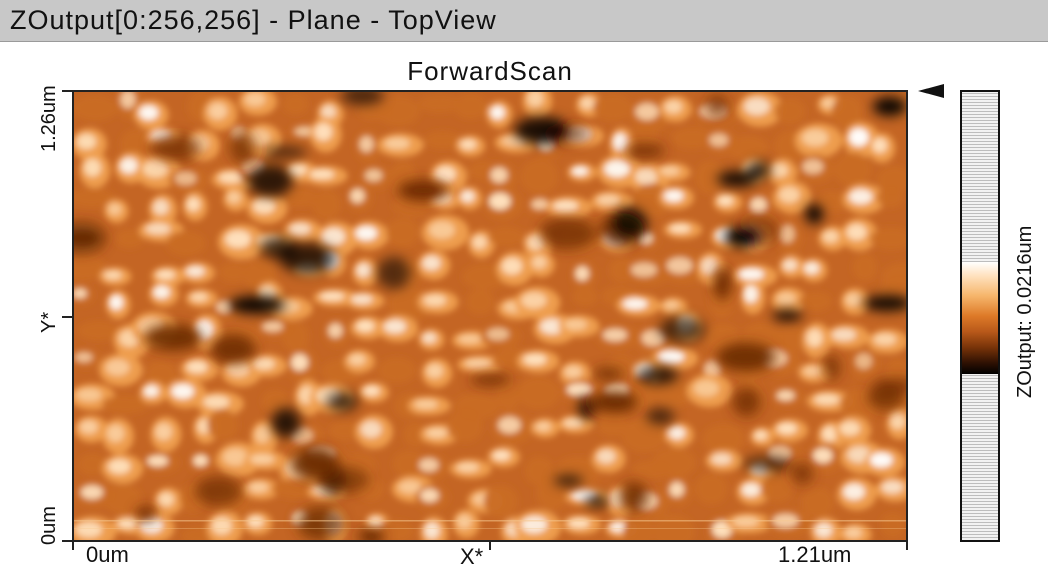 Image resolution: width=1048 pixels, height=571 pixels. I want to click on z-range-label: ZOutput: 0.0216um, so click(1025, 311).